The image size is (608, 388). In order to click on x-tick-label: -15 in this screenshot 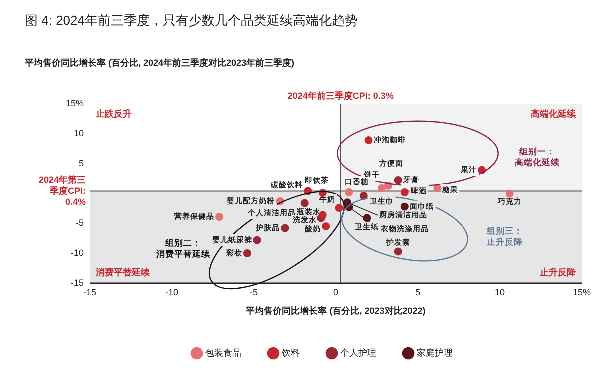, I will do `click(90, 292)`.